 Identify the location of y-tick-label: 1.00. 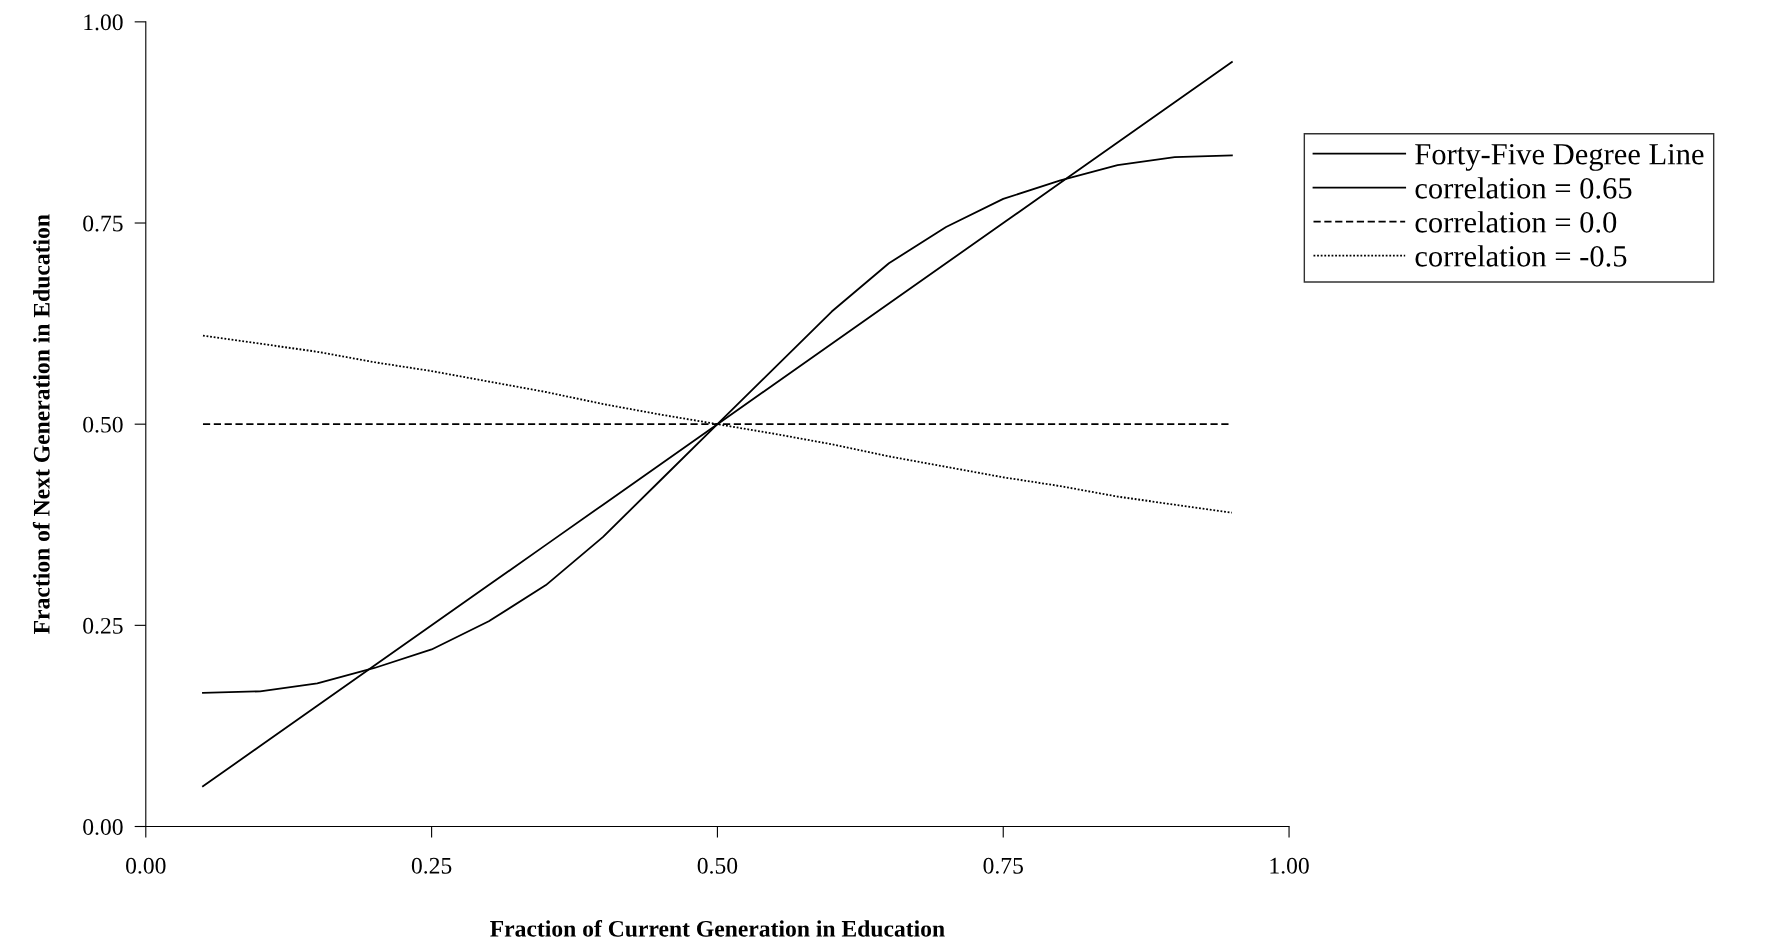
(103, 22).